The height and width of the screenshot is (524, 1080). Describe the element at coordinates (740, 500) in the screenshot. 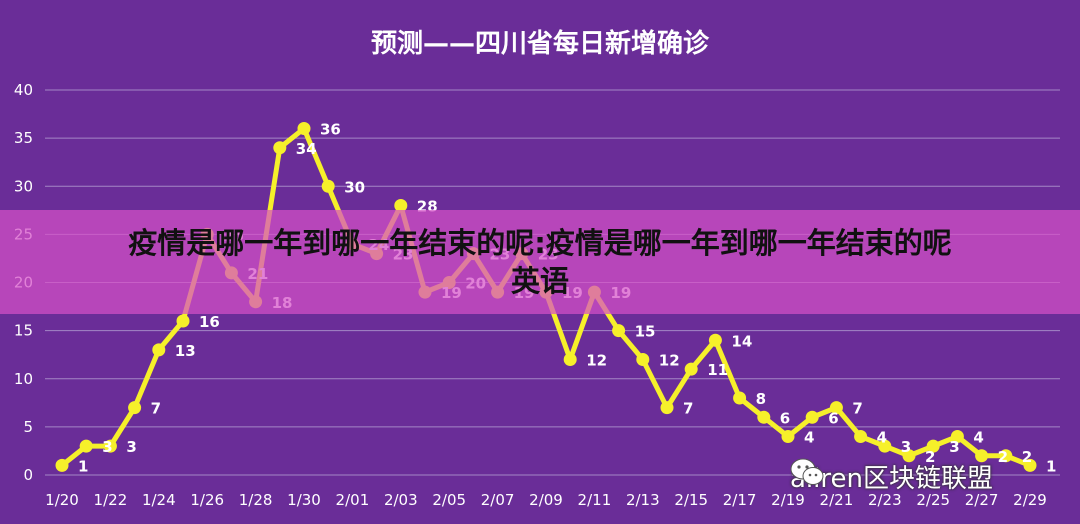

I see `x-tick-label: 2/17` at that location.